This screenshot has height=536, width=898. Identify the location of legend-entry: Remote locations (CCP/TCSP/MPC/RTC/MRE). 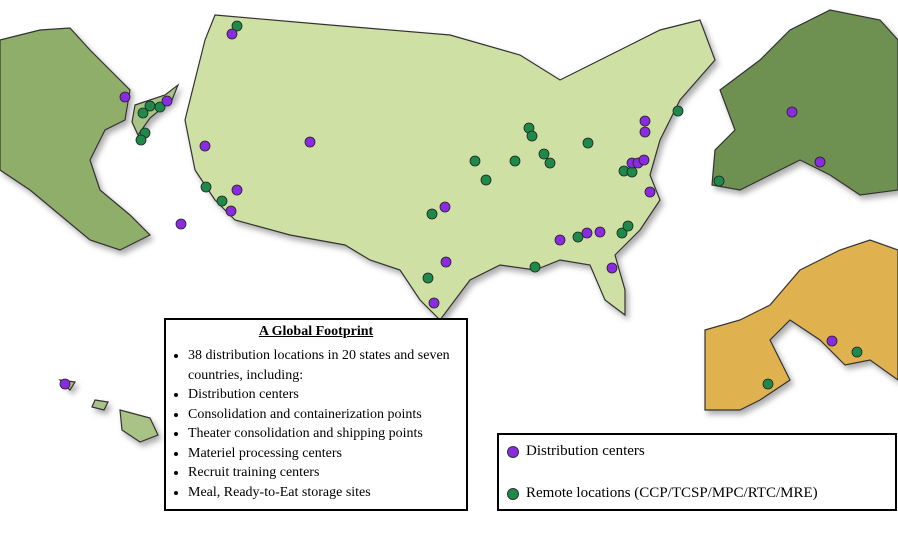
(662, 493).